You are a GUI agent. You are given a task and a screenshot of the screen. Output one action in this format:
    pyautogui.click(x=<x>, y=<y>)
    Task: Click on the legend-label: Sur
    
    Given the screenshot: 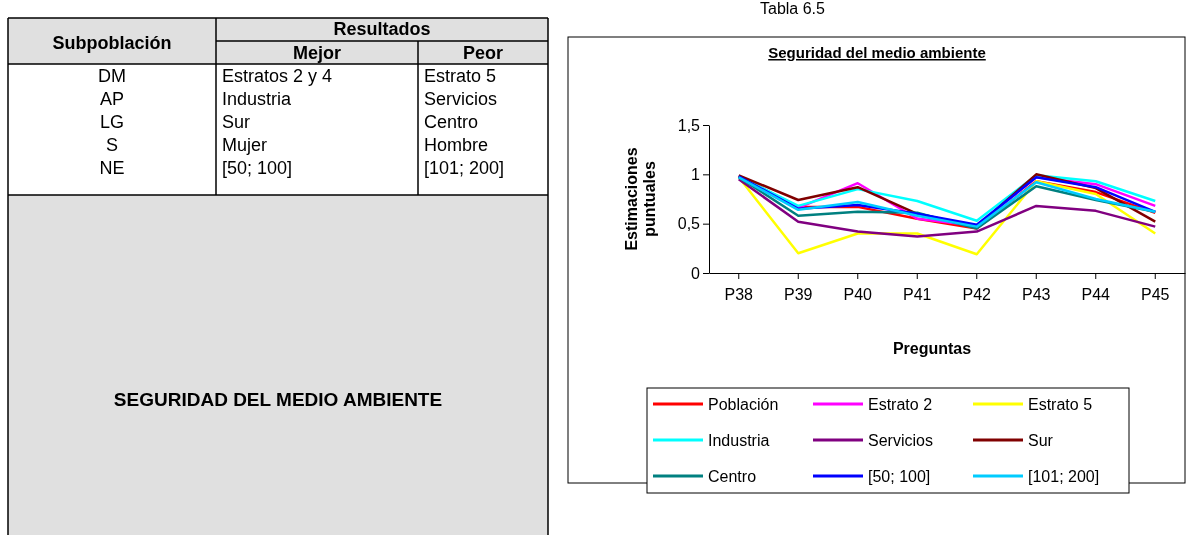 What is the action you would take?
    pyautogui.click(x=1041, y=440)
    